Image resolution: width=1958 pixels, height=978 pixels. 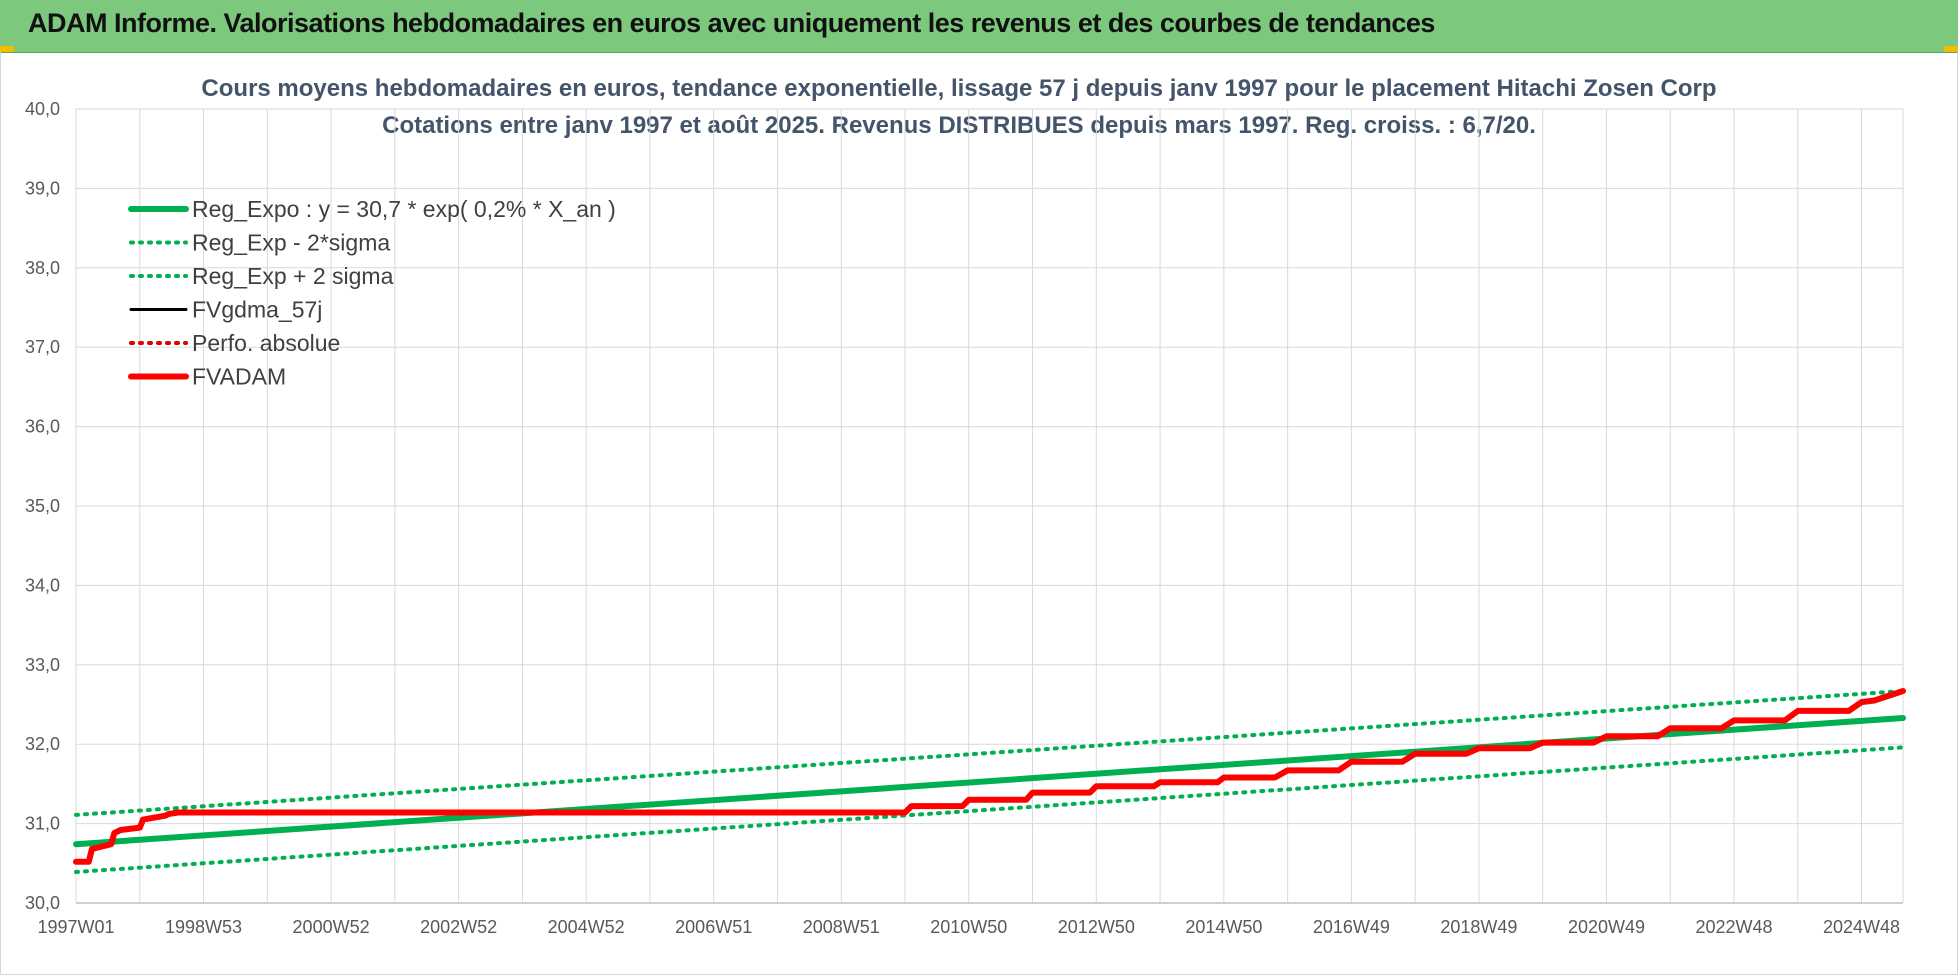 What do you see at coordinates (1606, 927) in the screenshot?
I see `x-tick-label: 2020W49` at bounding box center [1606, 927].